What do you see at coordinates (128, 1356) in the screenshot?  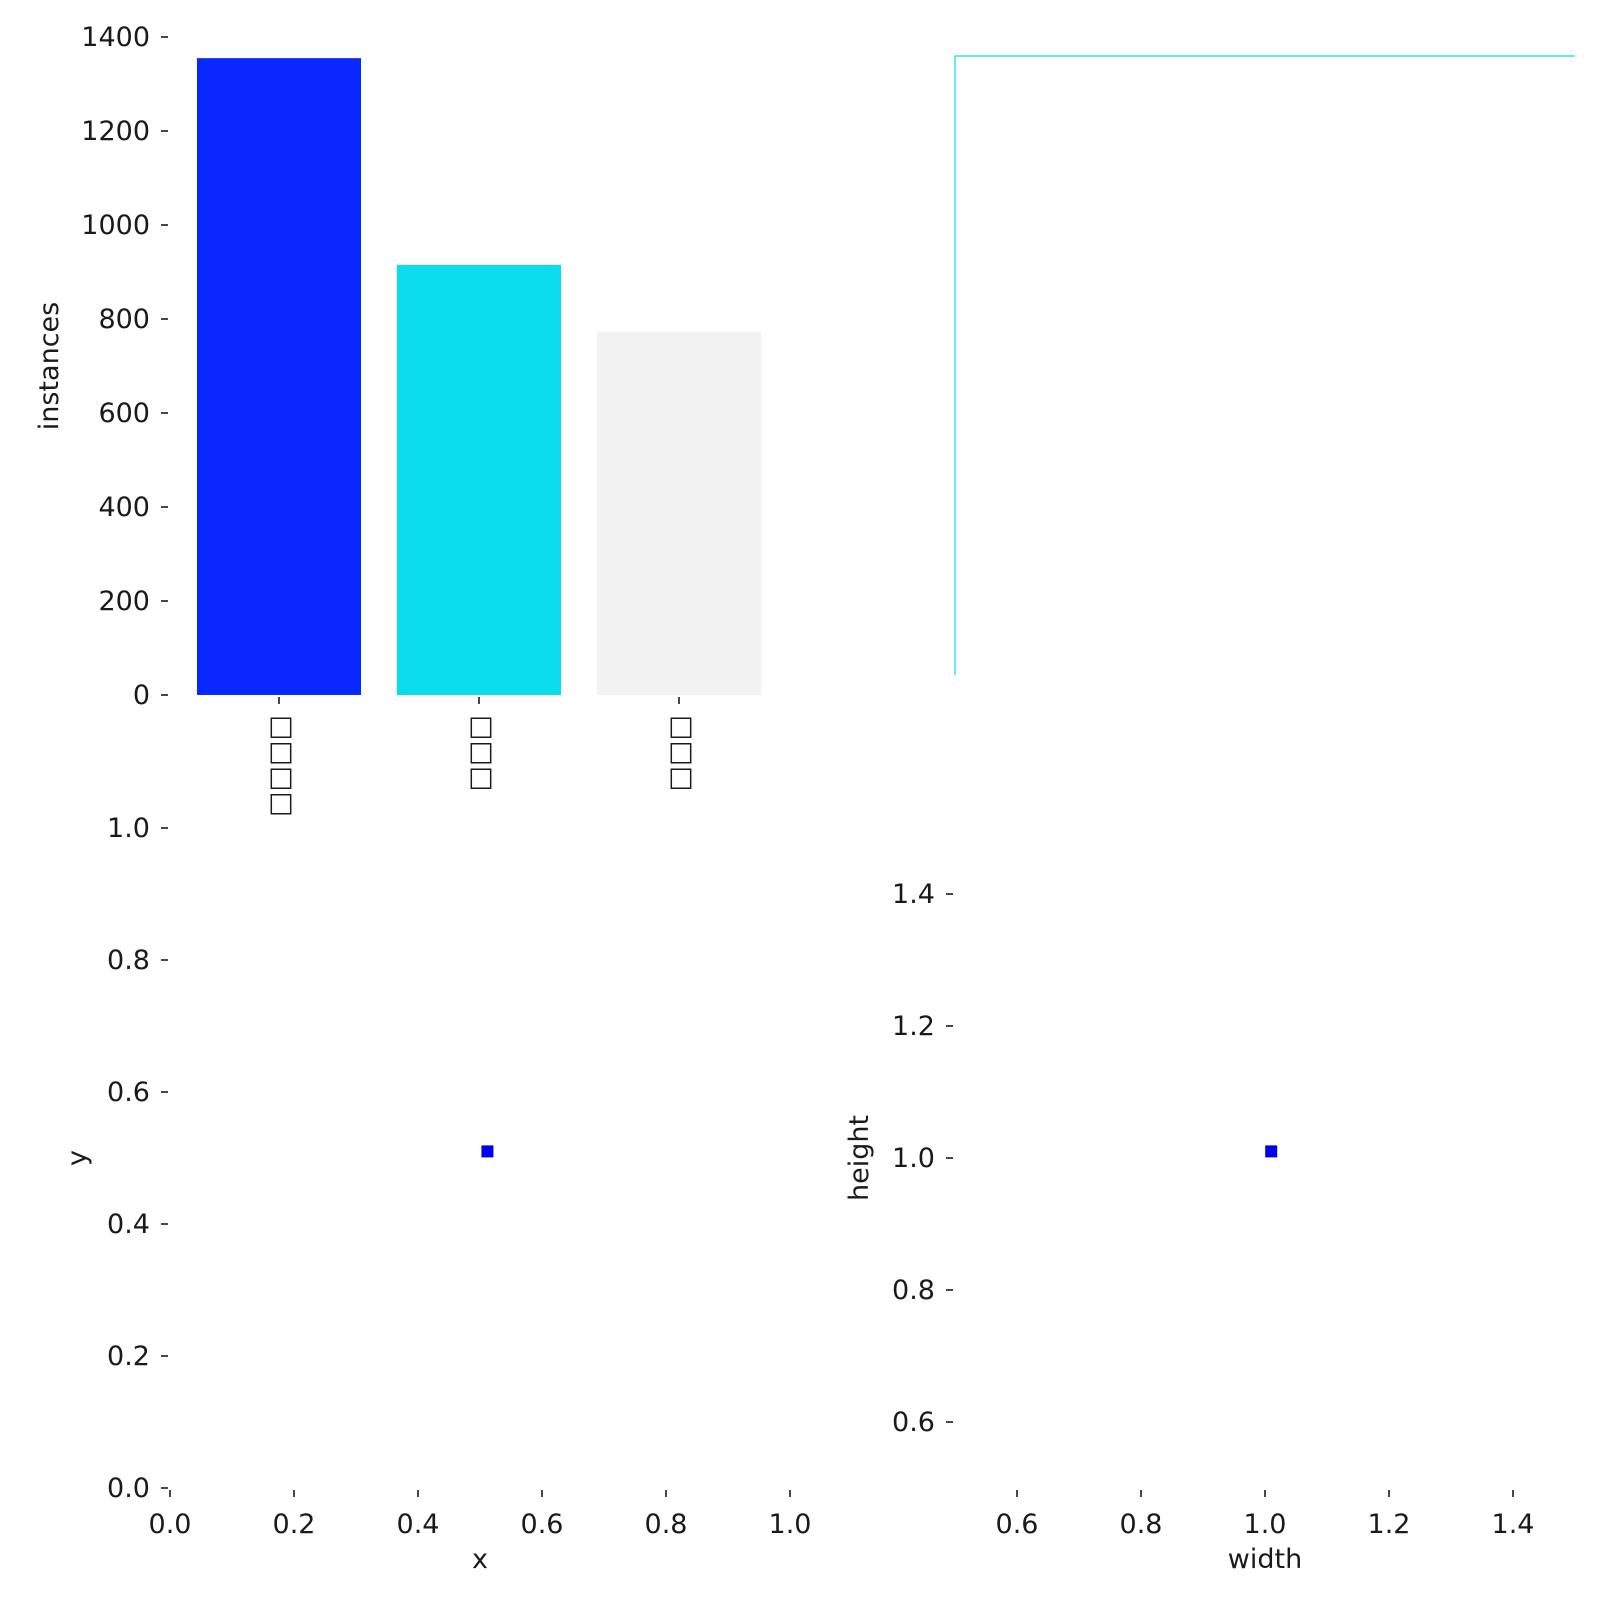 I see `y-tick-label: 0.2` at bounding box center [128, 1356].